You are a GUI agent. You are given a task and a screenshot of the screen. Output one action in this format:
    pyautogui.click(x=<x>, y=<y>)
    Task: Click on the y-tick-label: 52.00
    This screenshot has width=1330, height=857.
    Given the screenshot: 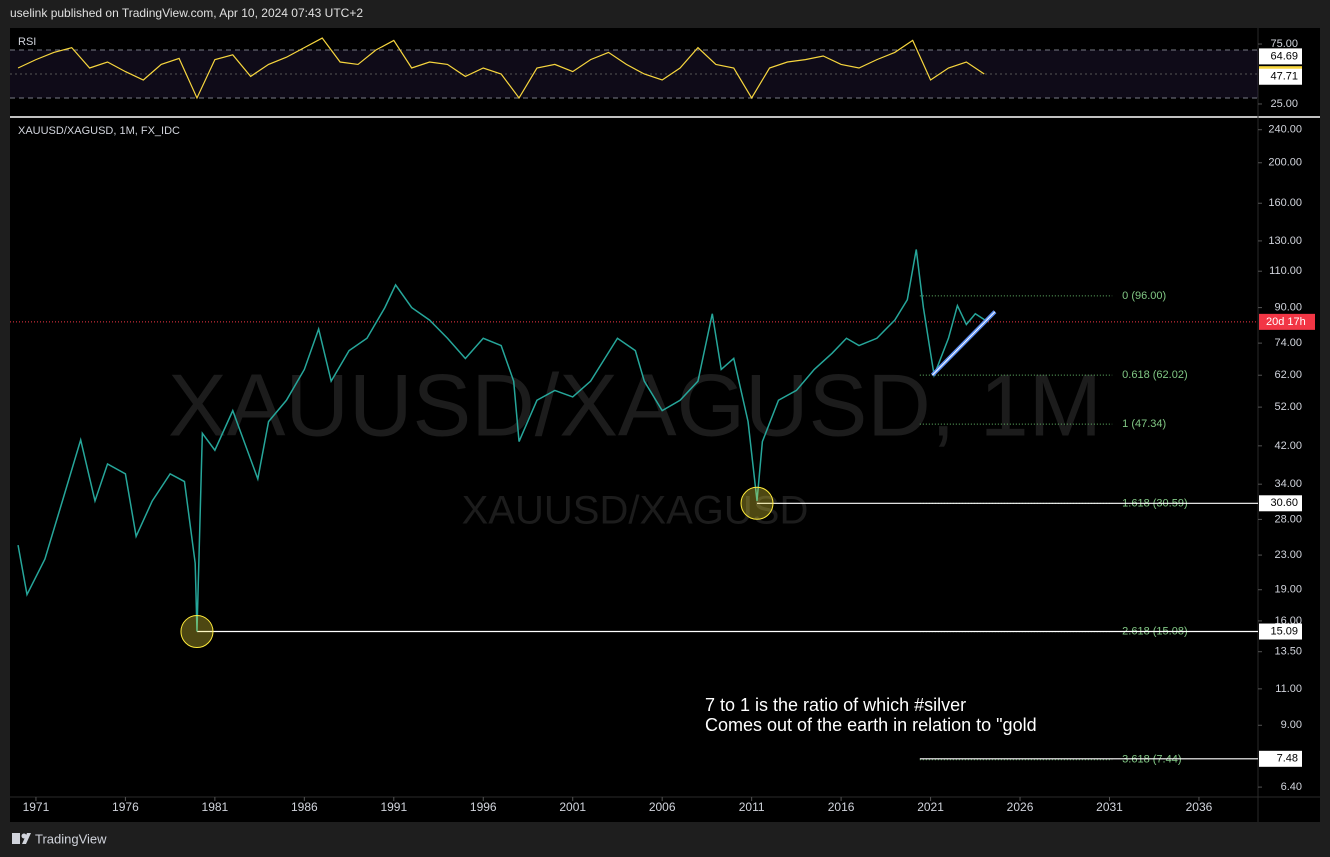 What is the action you would take?
    pyautogui.click(x=1288, y=407)
    